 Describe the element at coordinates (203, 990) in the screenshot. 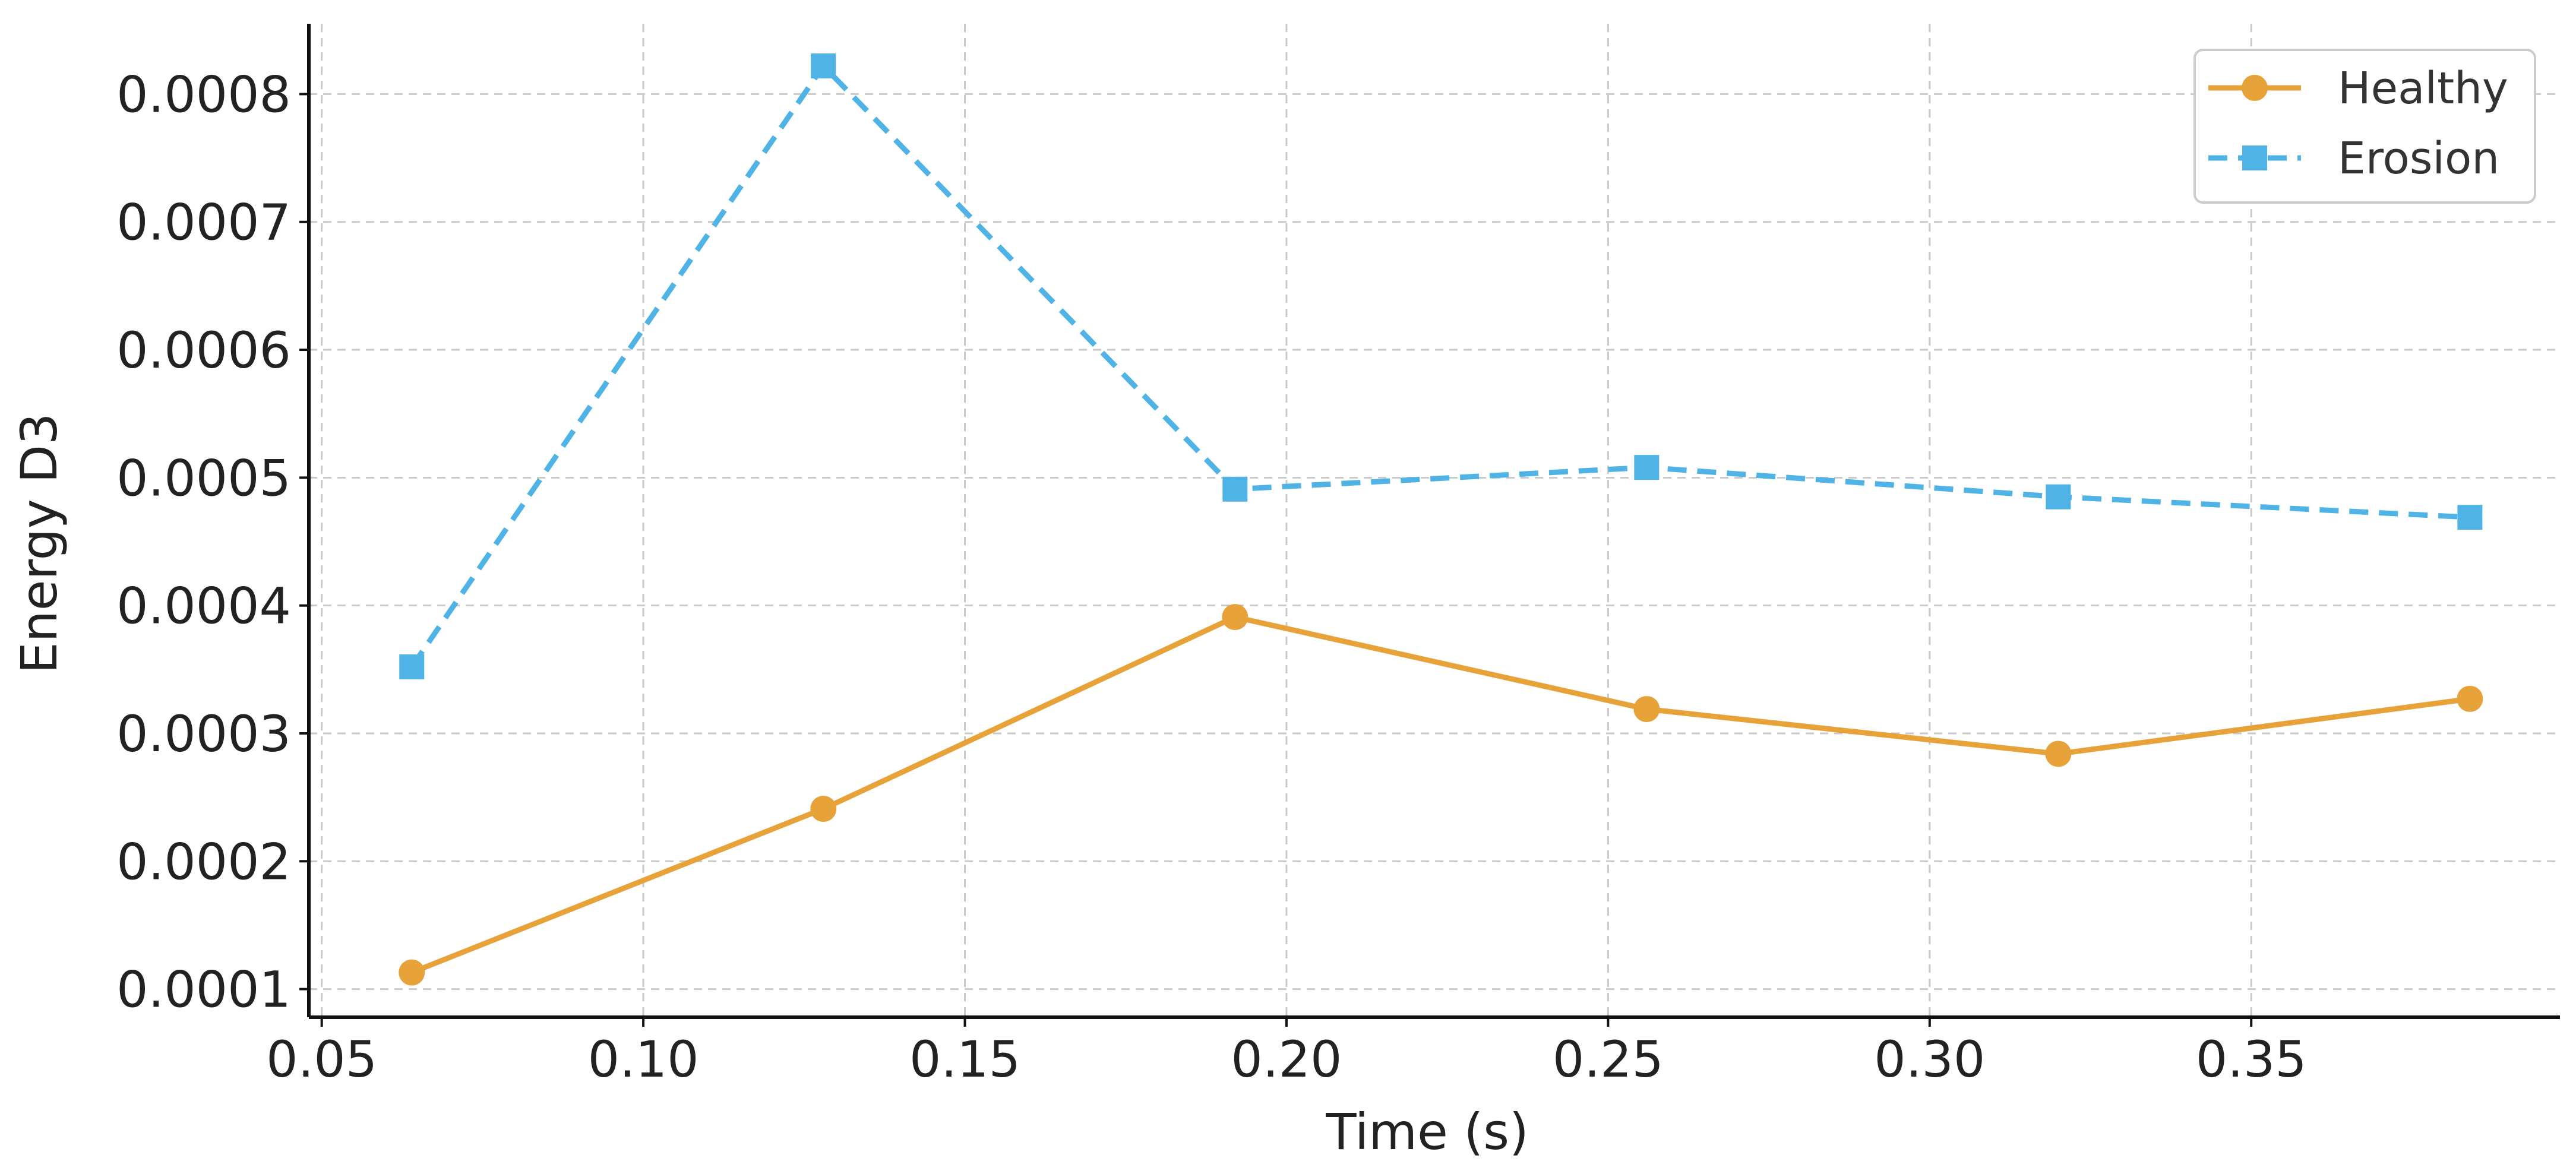

I see `y-tick-label: 0.0001` at that location.